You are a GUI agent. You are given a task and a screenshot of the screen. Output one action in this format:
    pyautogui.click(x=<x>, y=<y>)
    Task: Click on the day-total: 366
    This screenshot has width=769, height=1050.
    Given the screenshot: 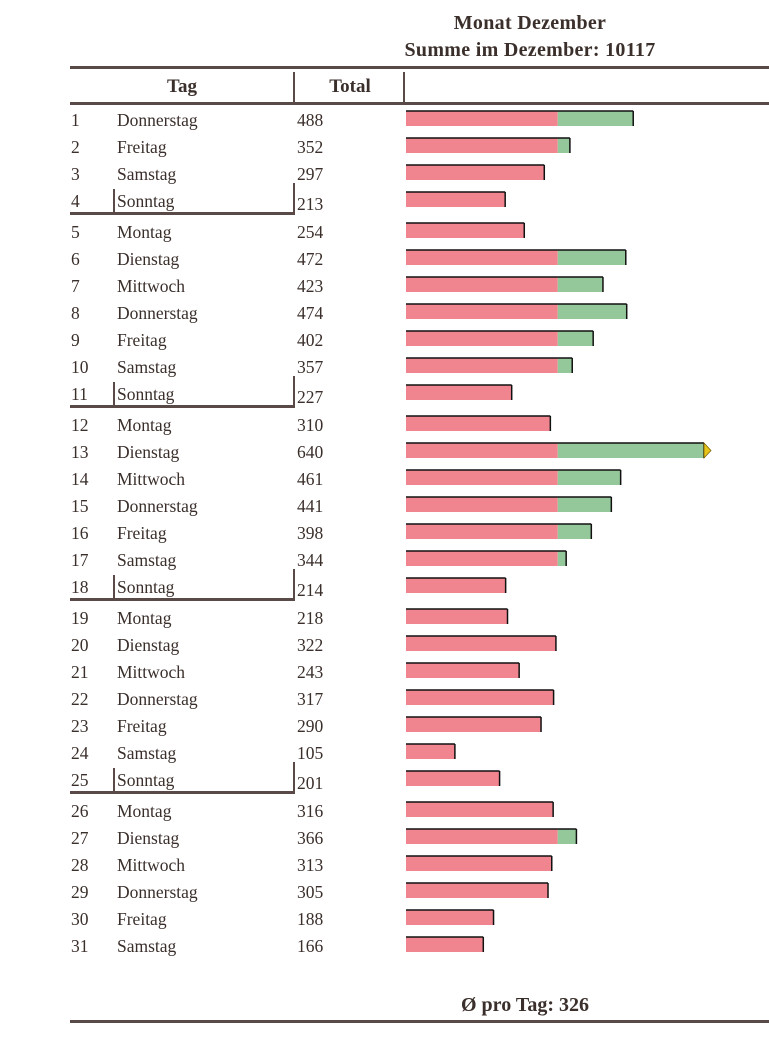 What is the action you would take?
    pyautogui.click(x=310, y=838)
    